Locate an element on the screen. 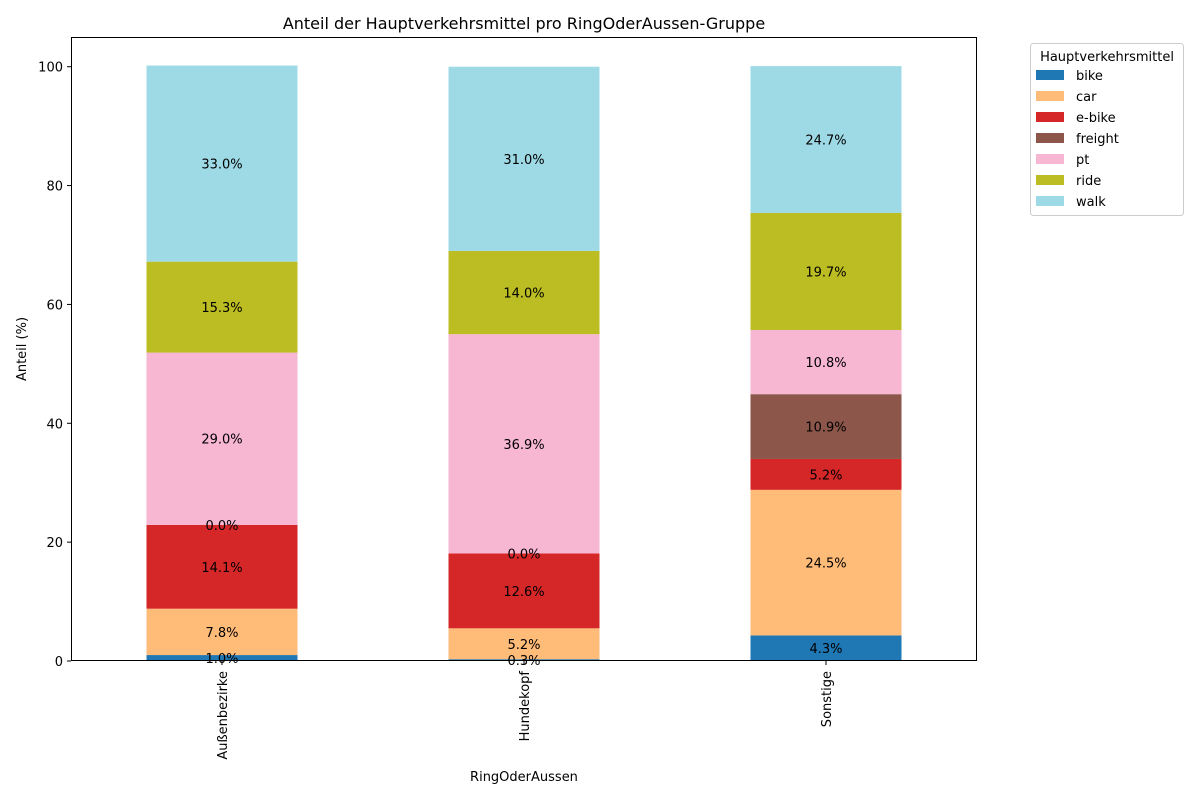  x-tick-label: Hundekopf is located at coordinates (525, 706).